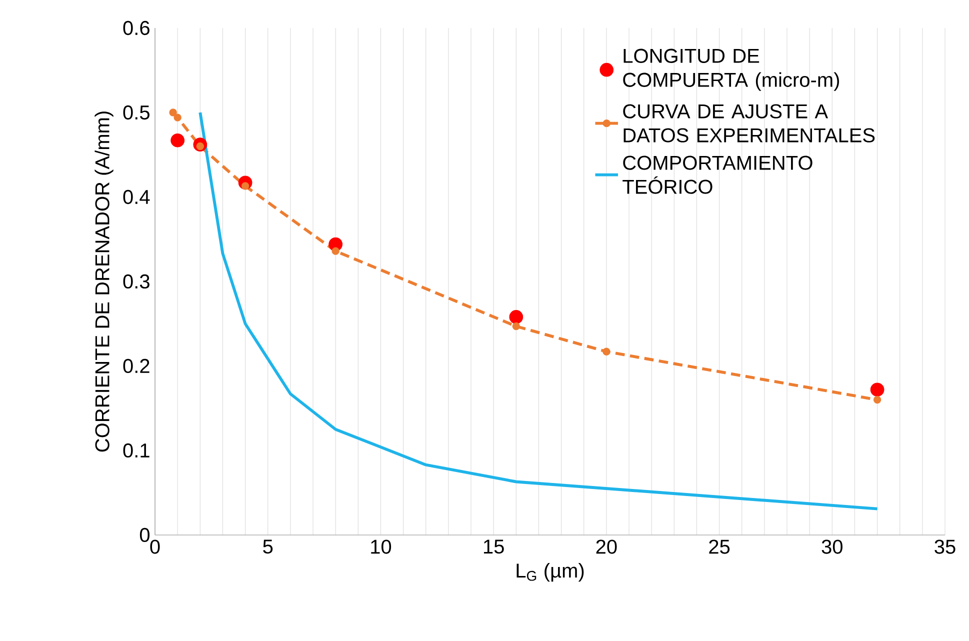 This screenshot has width=969, height=641. I want to click on y-tick-label: 0.1, so click(136, 450).